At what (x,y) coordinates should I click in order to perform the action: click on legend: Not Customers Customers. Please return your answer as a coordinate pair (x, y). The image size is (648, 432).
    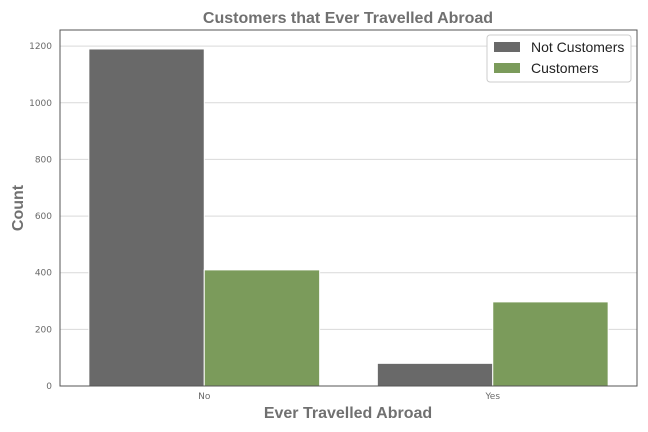
    Looking at the image, I should click on (559, 58).